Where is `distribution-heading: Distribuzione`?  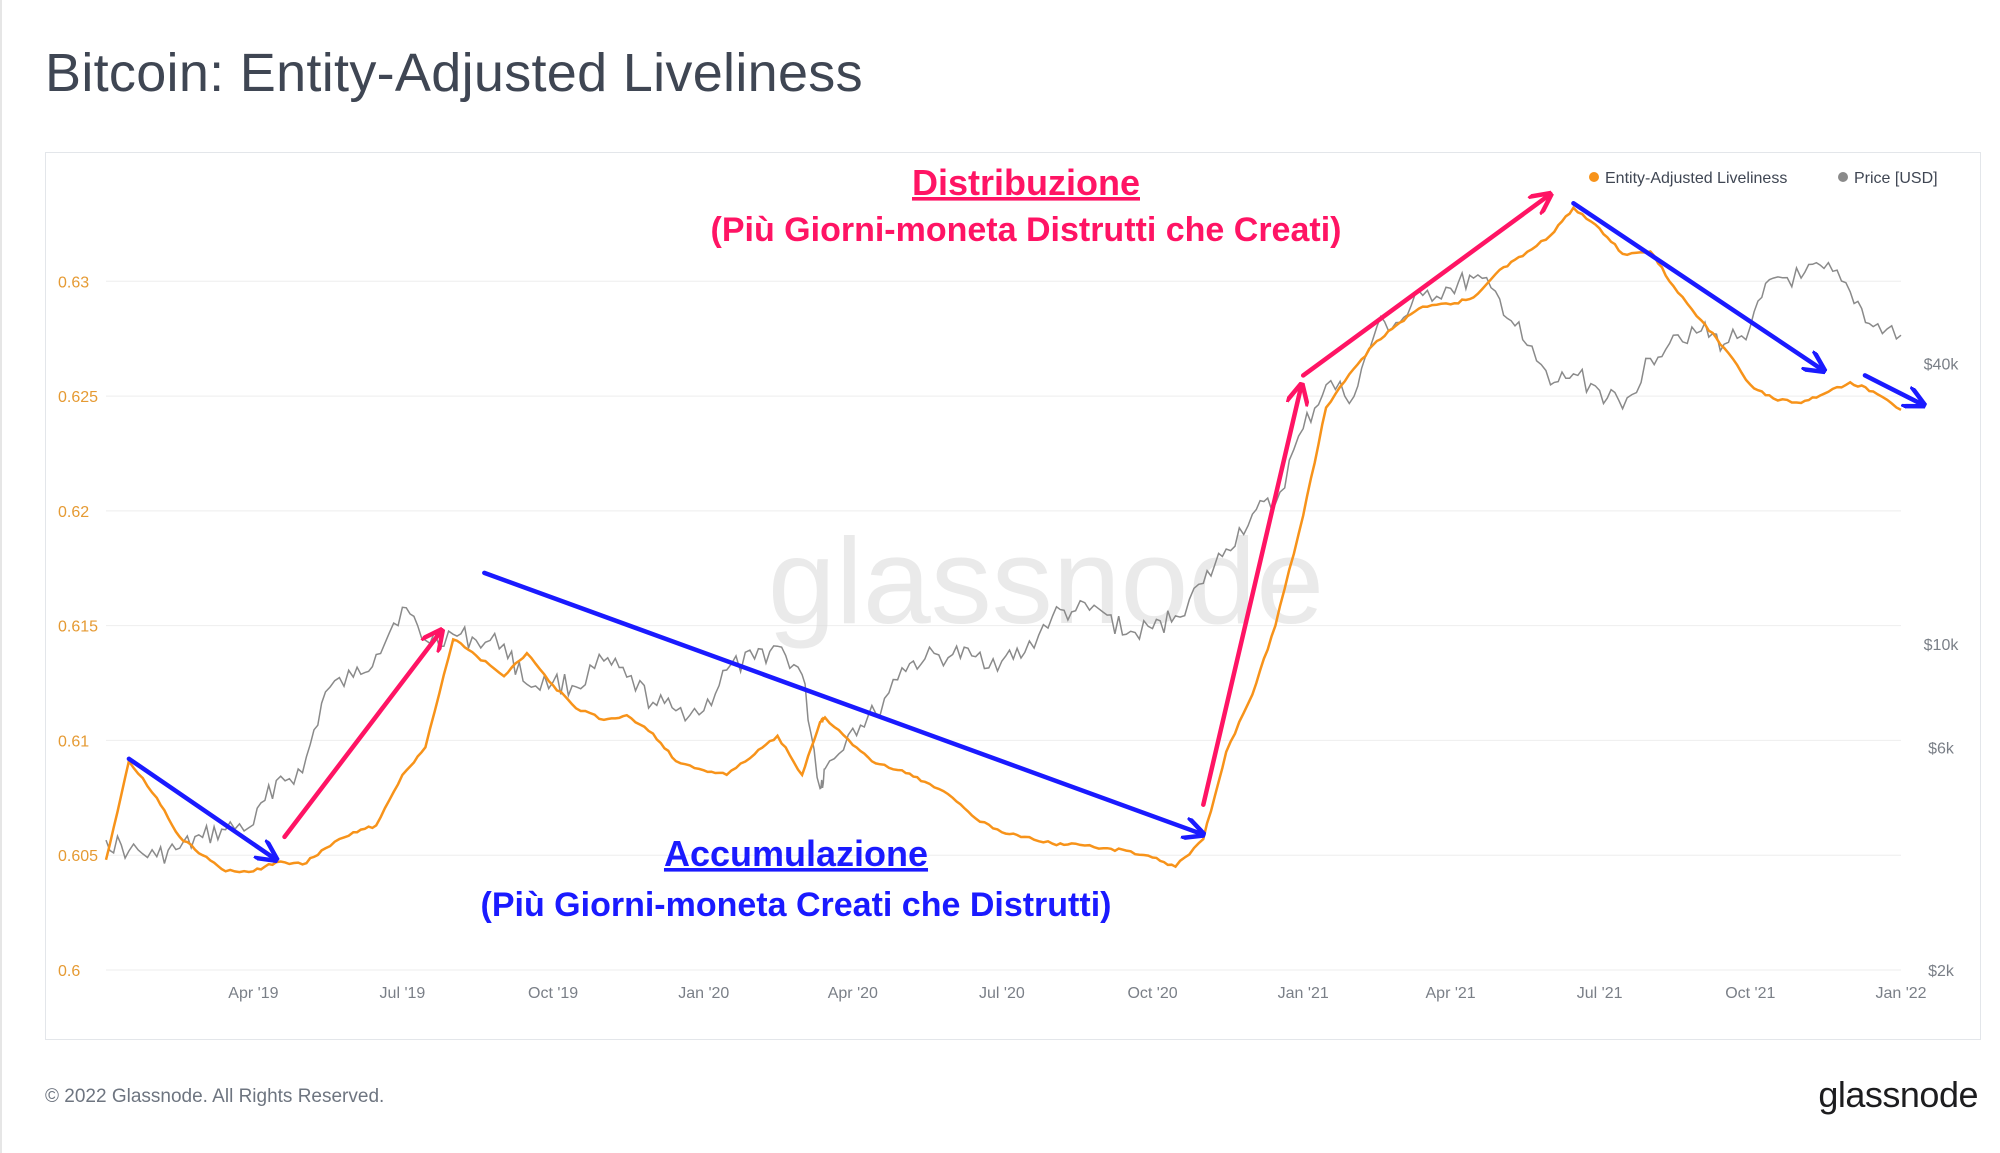 distribution-heading: Distribuzione is located at coordinates (1026, 182).